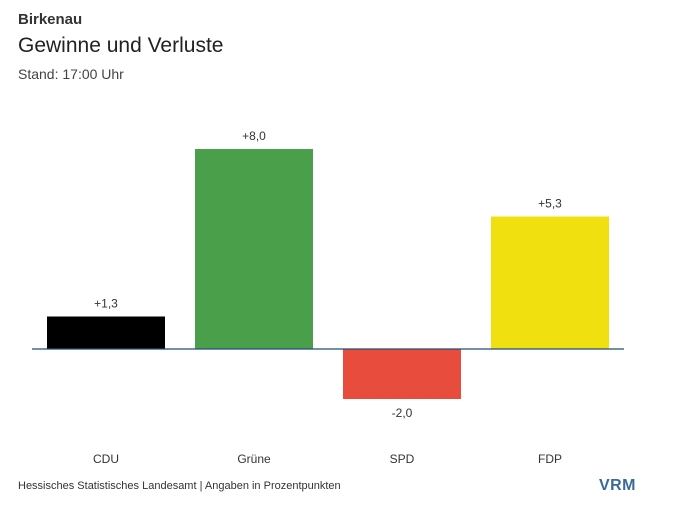 The image size is (674, 509). What do you see at coordinates (106, 459) in the screenshot?
I see `x-tick-label-cdu: CDU` at bounding box center [106, 459].